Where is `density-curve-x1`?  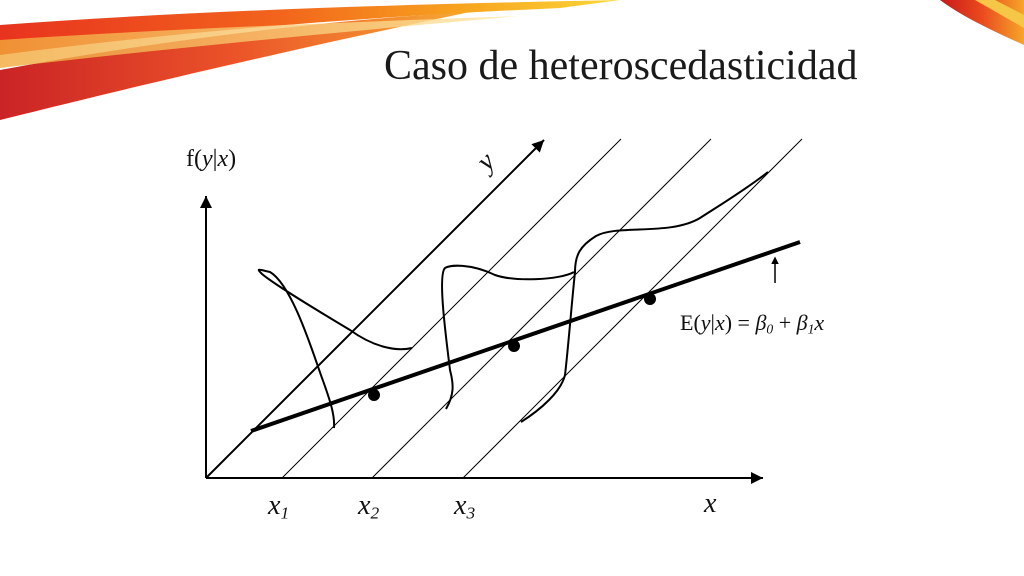
density-curve-x1 is located at coordinates (335, 348).